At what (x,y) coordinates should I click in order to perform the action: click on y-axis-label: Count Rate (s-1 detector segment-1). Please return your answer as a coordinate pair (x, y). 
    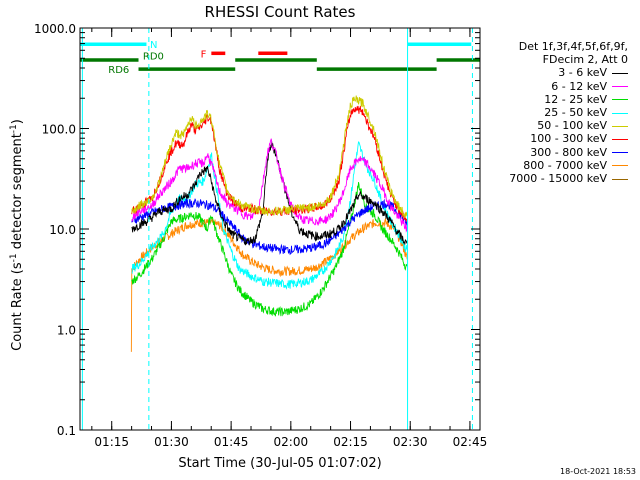
    Looking at the image, I should click on (17, 235).